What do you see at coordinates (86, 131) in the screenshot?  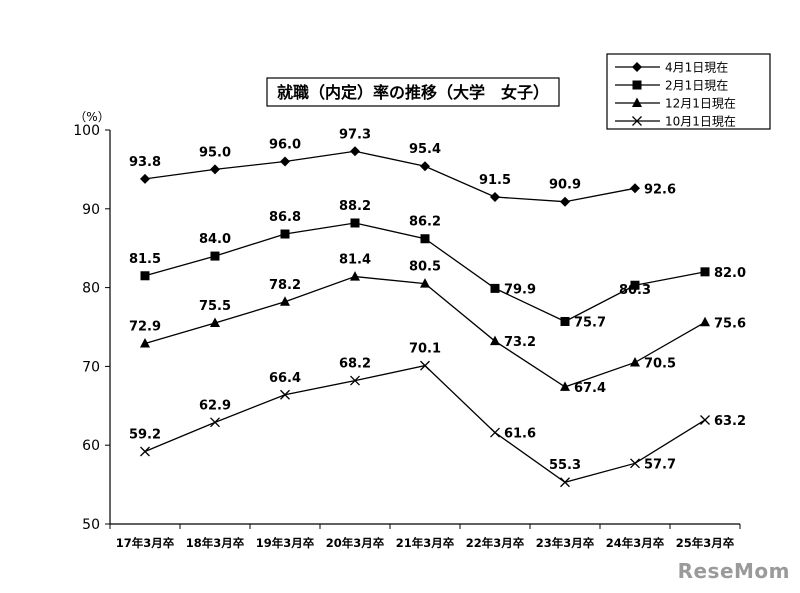 I see `y-tick-label: 100` at bounding box center [86, 131].